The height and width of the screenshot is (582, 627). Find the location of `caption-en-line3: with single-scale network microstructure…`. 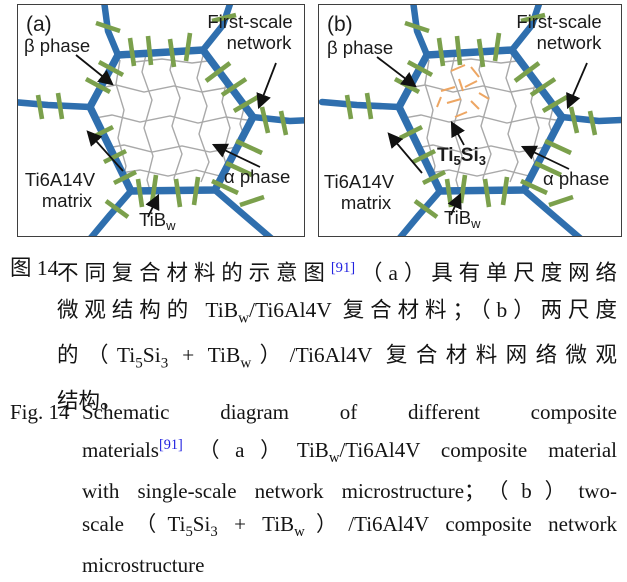

caption-en-line3: with single-scale network microstructure… is located at coordinates (349, 491).